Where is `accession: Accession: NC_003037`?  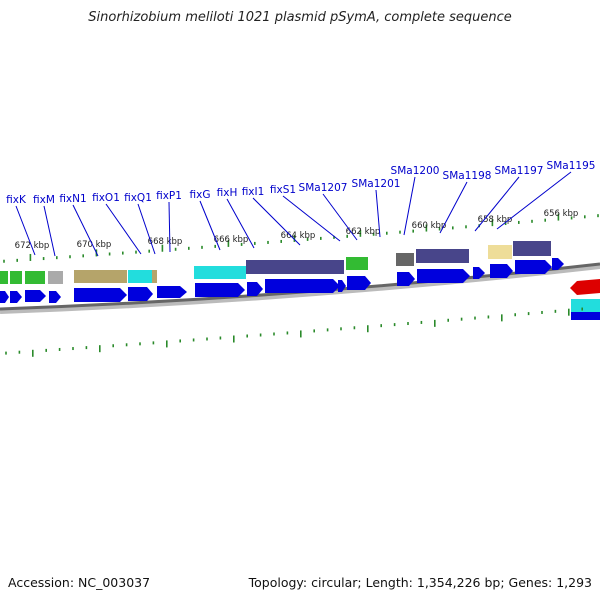 accession: Accession: NC_003037 is located at coordinates (79, 582).